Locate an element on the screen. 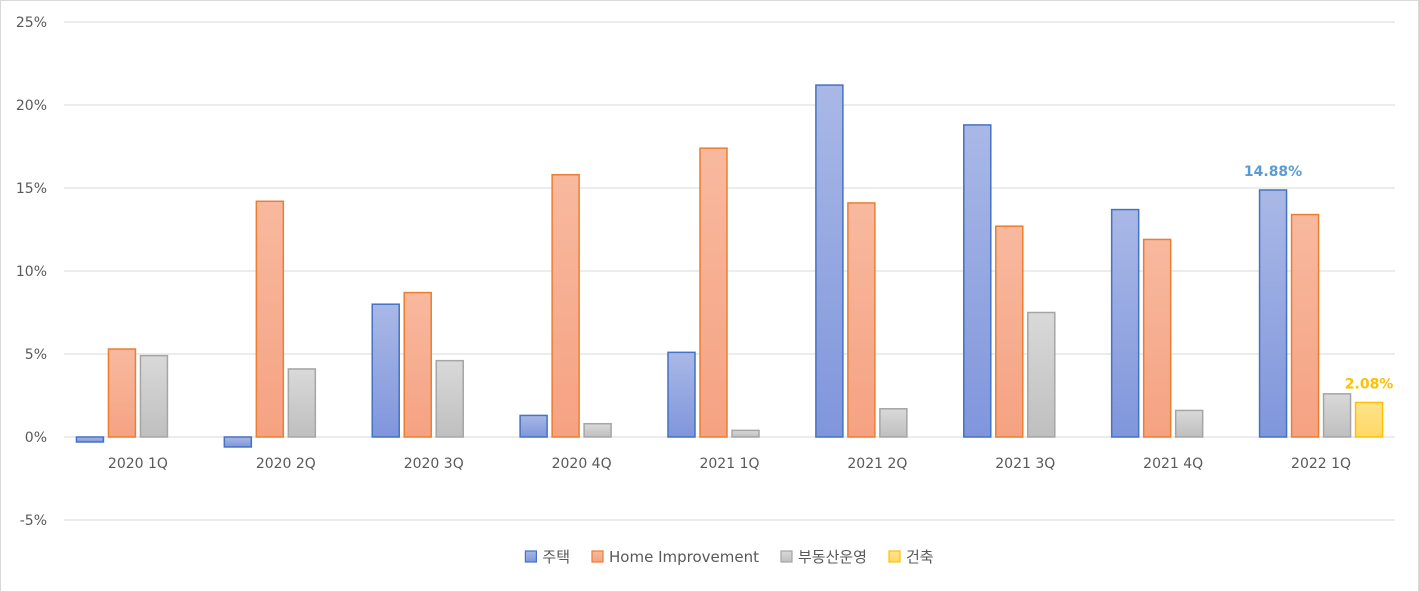  x-category-label: 2021 3Q is located at coordinates (1025, 464).